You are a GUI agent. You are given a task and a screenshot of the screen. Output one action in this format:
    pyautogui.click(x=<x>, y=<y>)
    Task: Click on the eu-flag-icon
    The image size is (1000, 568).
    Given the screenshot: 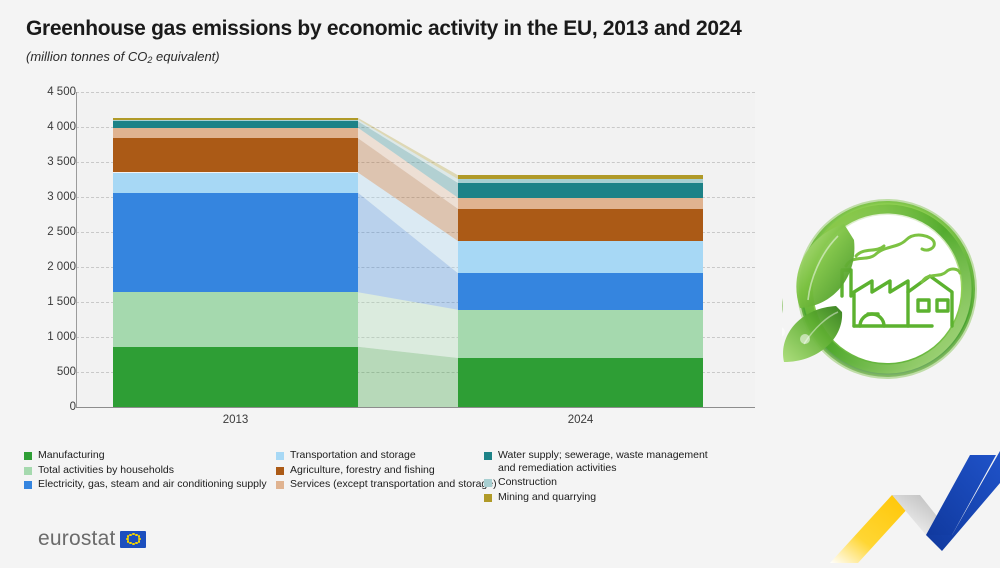 What is the action you would take?
    pyautogui.click(x=133, y=539)
    